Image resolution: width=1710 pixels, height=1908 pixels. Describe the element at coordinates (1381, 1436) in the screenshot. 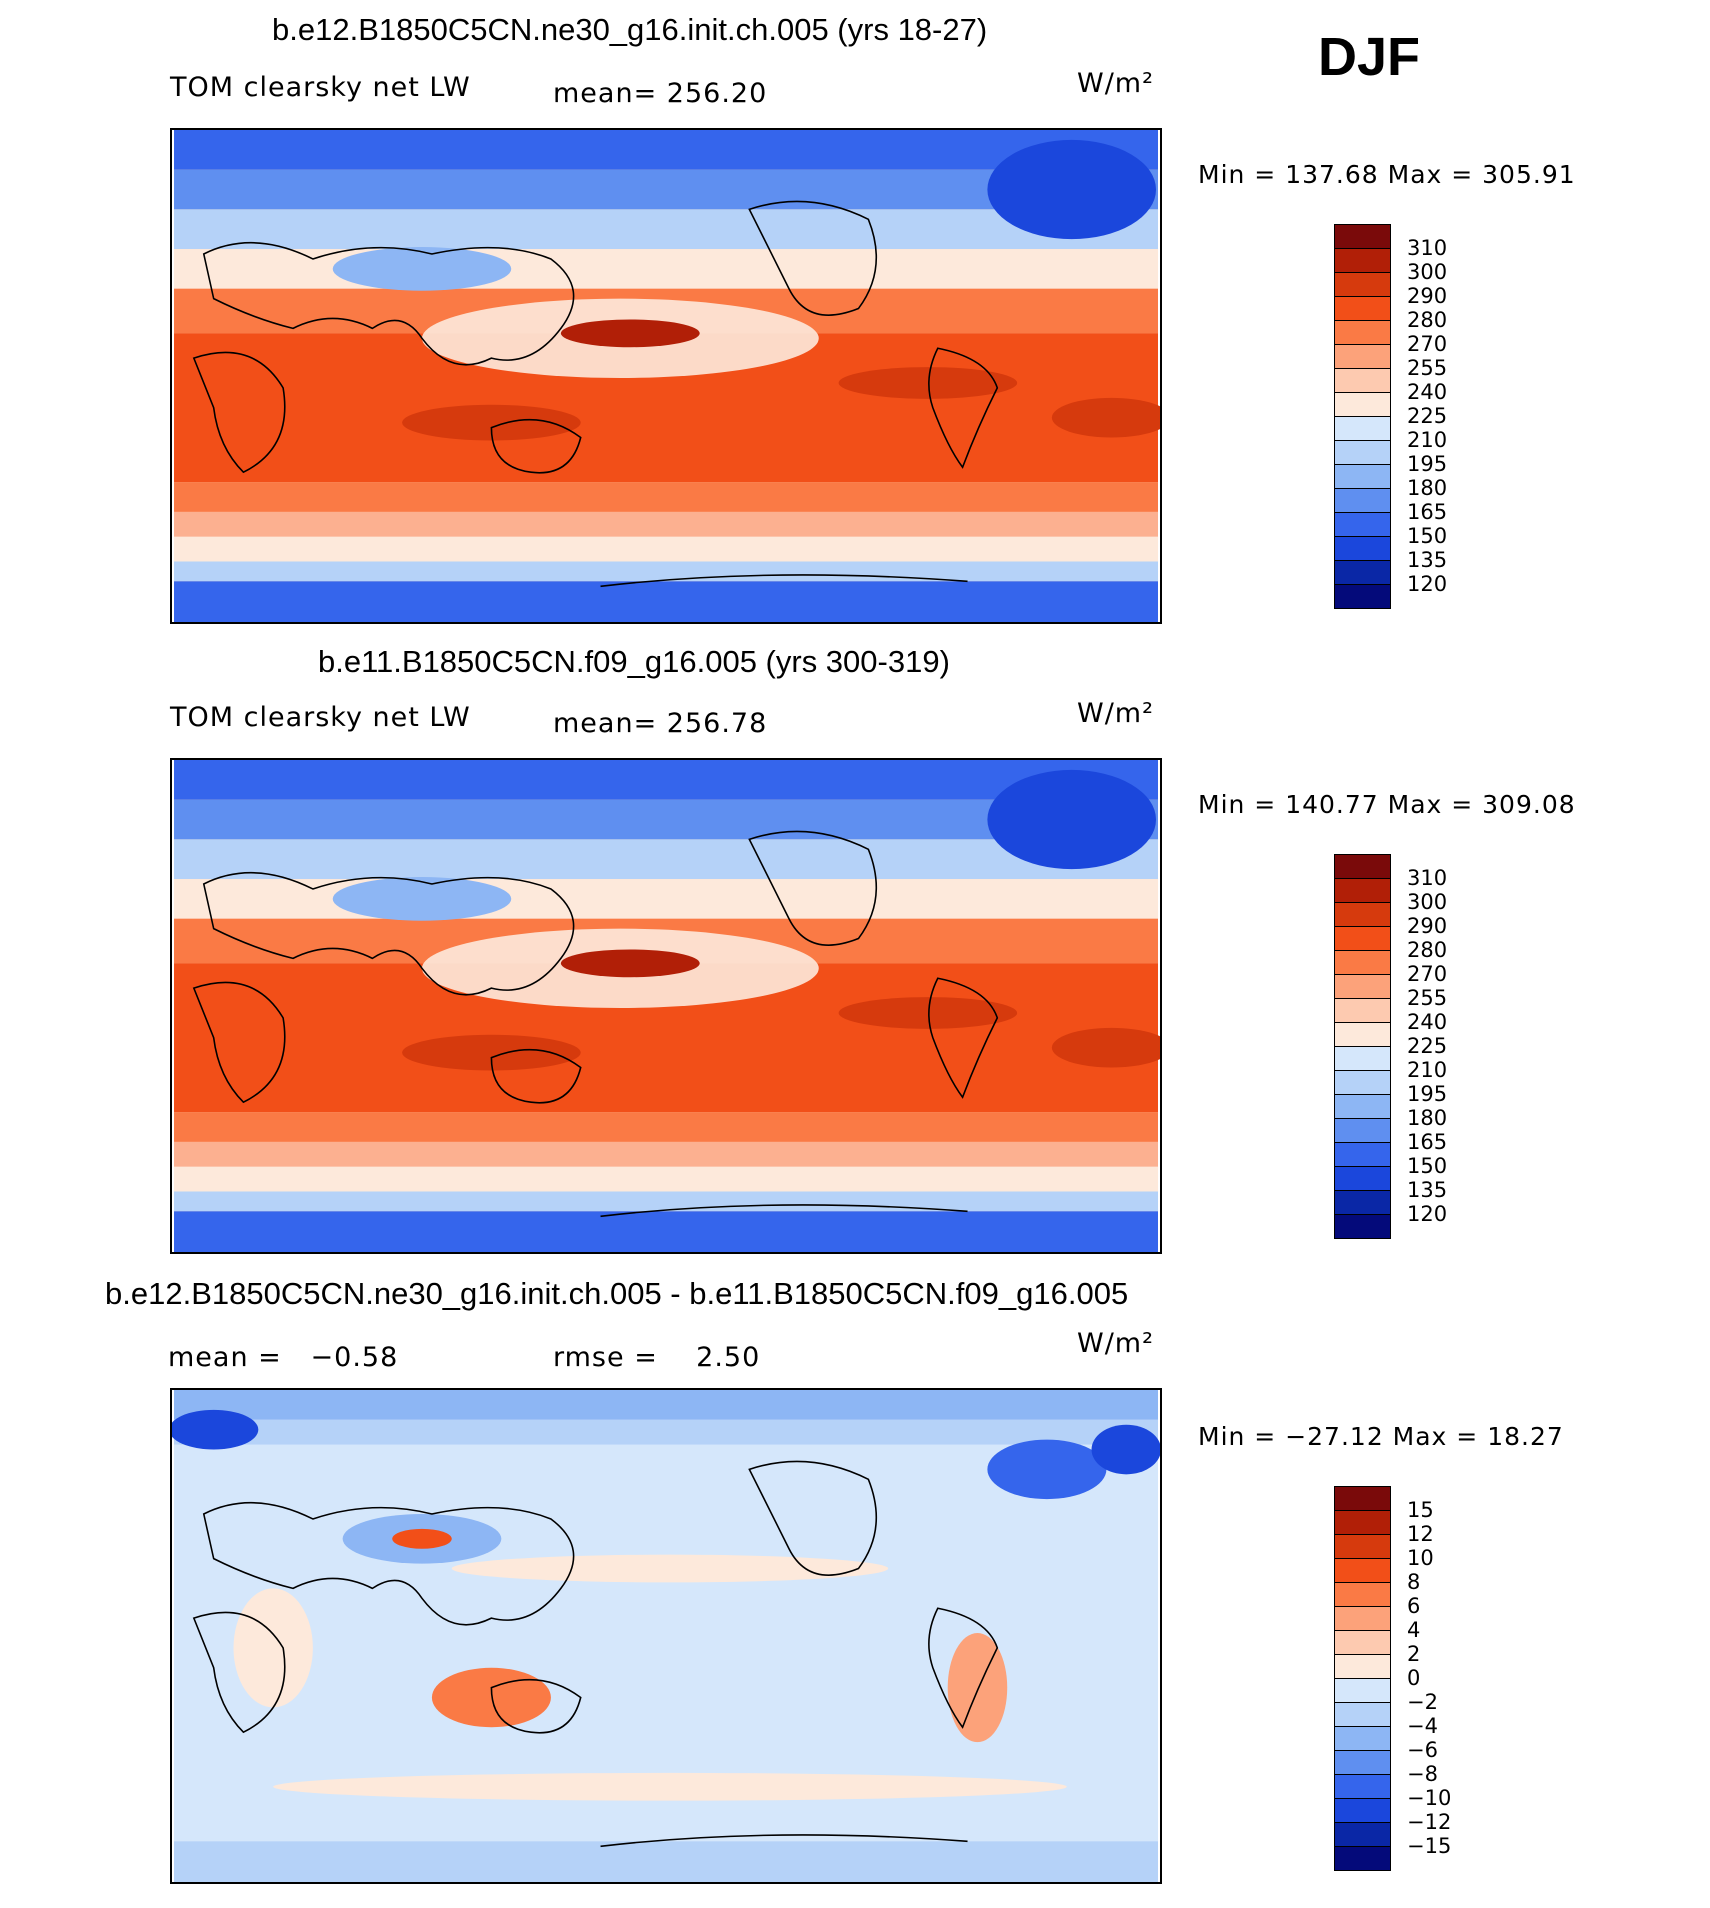

I see `panel3-minmax: Min = −27.12 Max = 18.27` at that location.